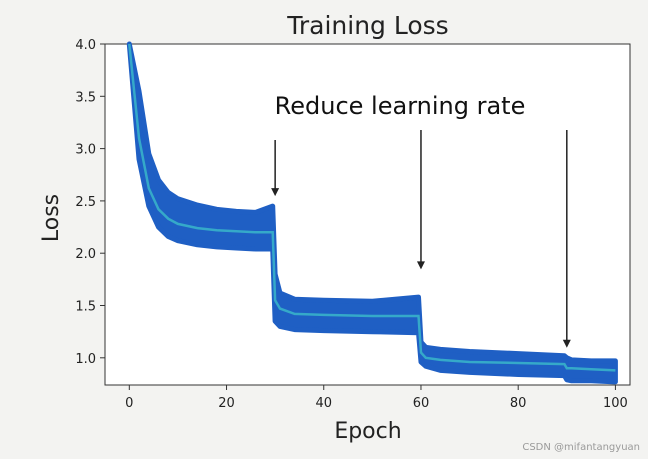 The height and width of the screenshot is (459, 648). Describe the element at coordinates (421, 403) in the screenshot. I see `x-tick-label: 60` at that location.